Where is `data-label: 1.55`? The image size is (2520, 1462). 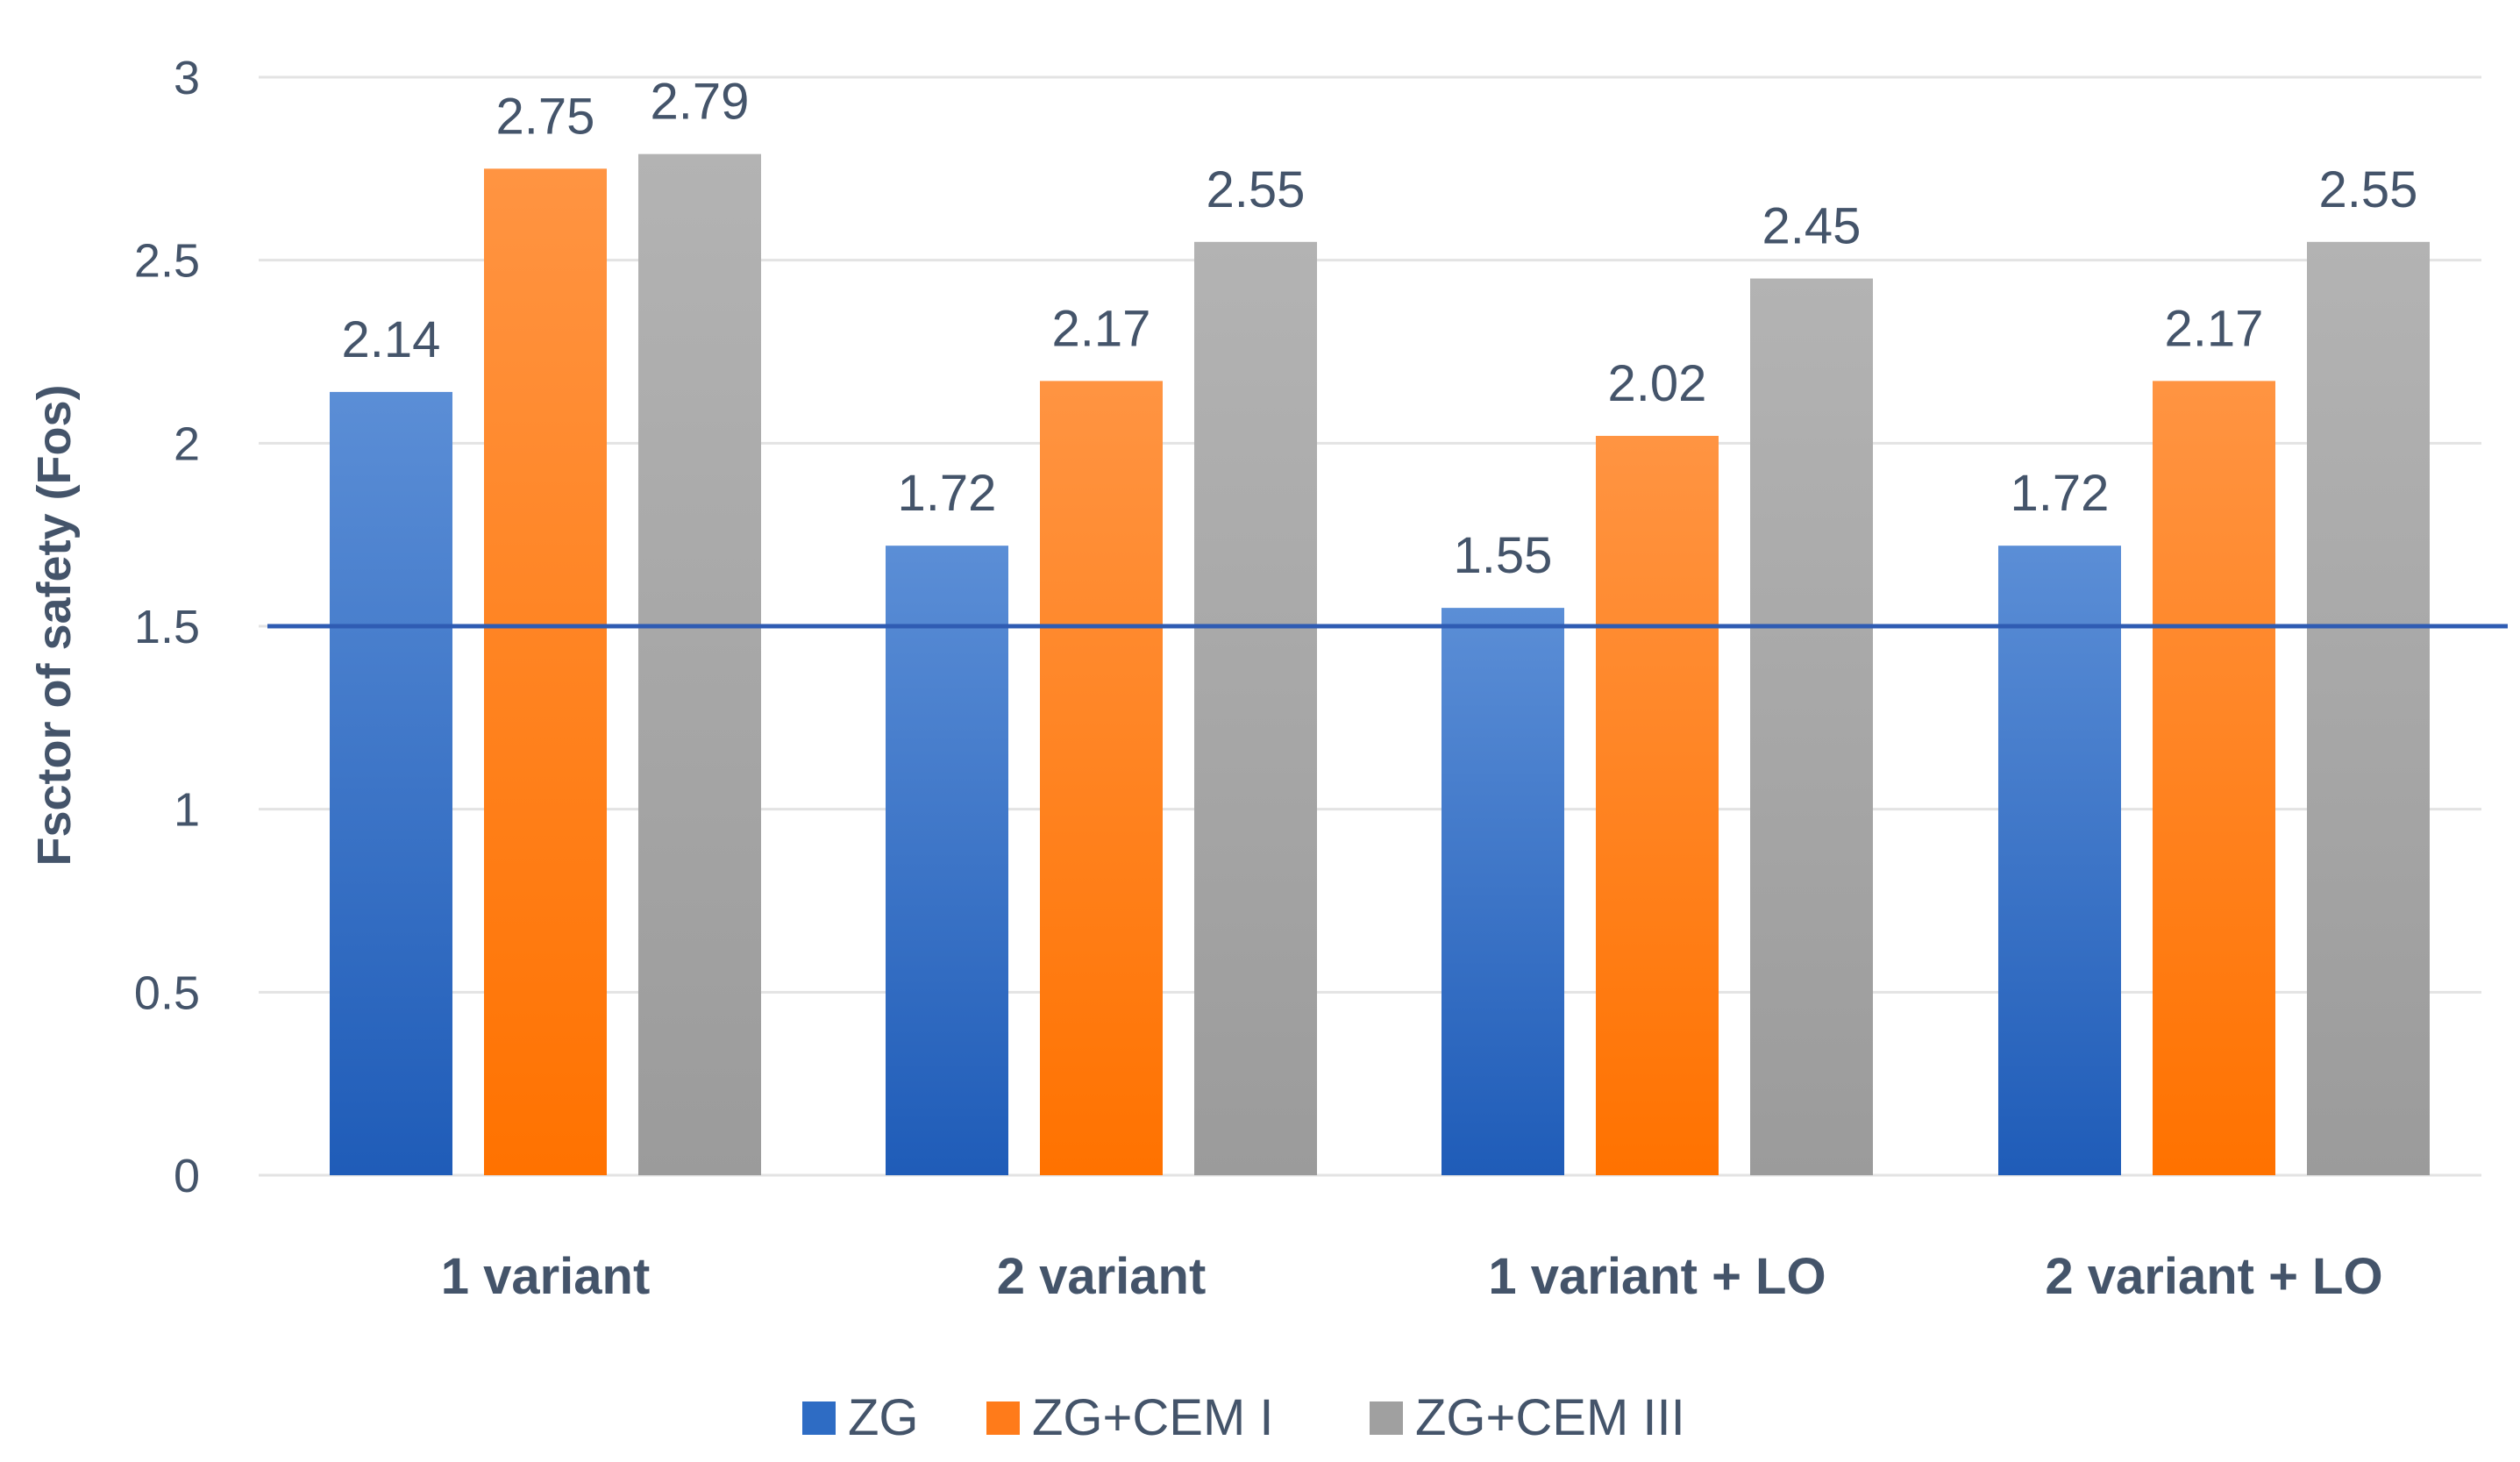
data-label: 1.55 is located at coordinates (1503, 555).